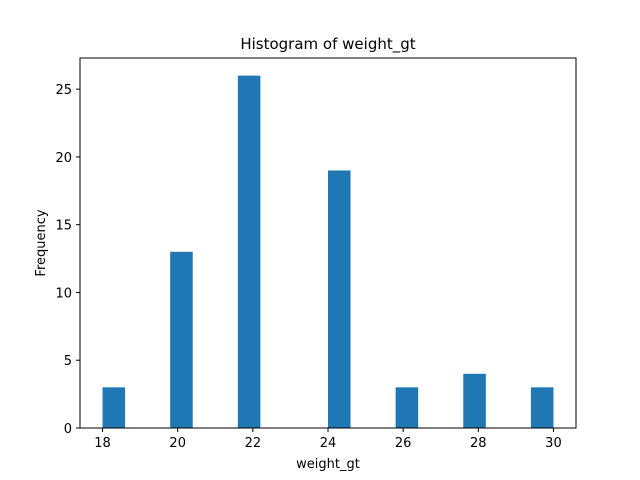 The width and height of the screenshot is (640, 480). I want to click on y-axis-ticks: 0 5 10 15 20 25, so click(67, 260).